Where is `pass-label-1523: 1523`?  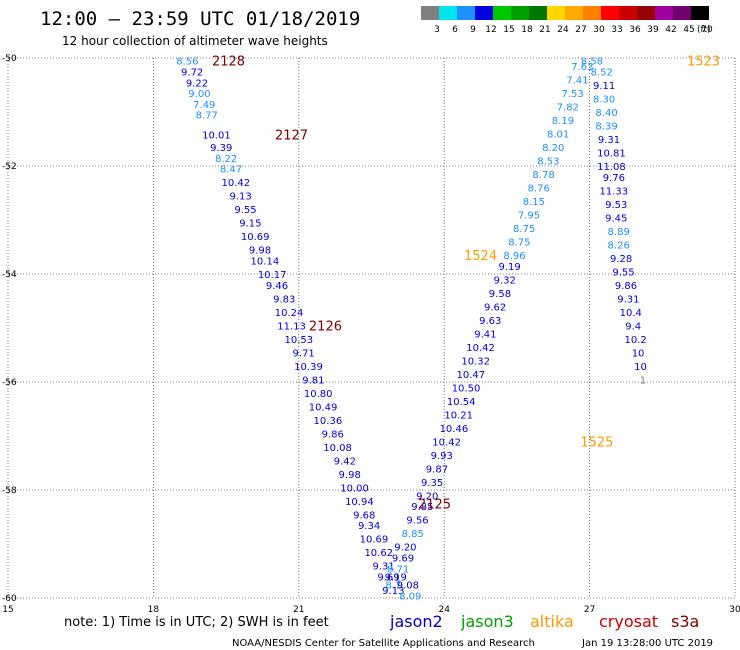
pass-label-1523: 1523 is located at coordinates (703, 62).